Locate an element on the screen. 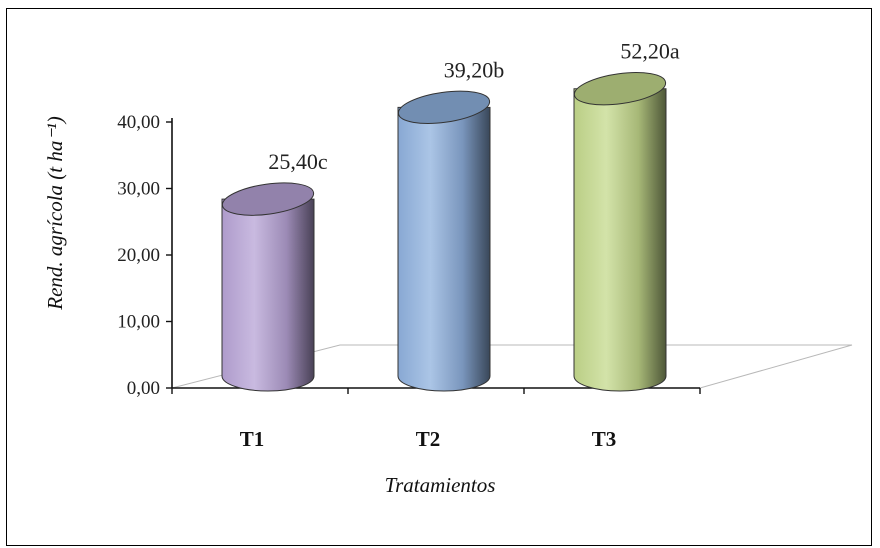 The width and height of the screenshot is (880, 548). x-axis-label: Tratamientos is located at coordinates (440, 485).